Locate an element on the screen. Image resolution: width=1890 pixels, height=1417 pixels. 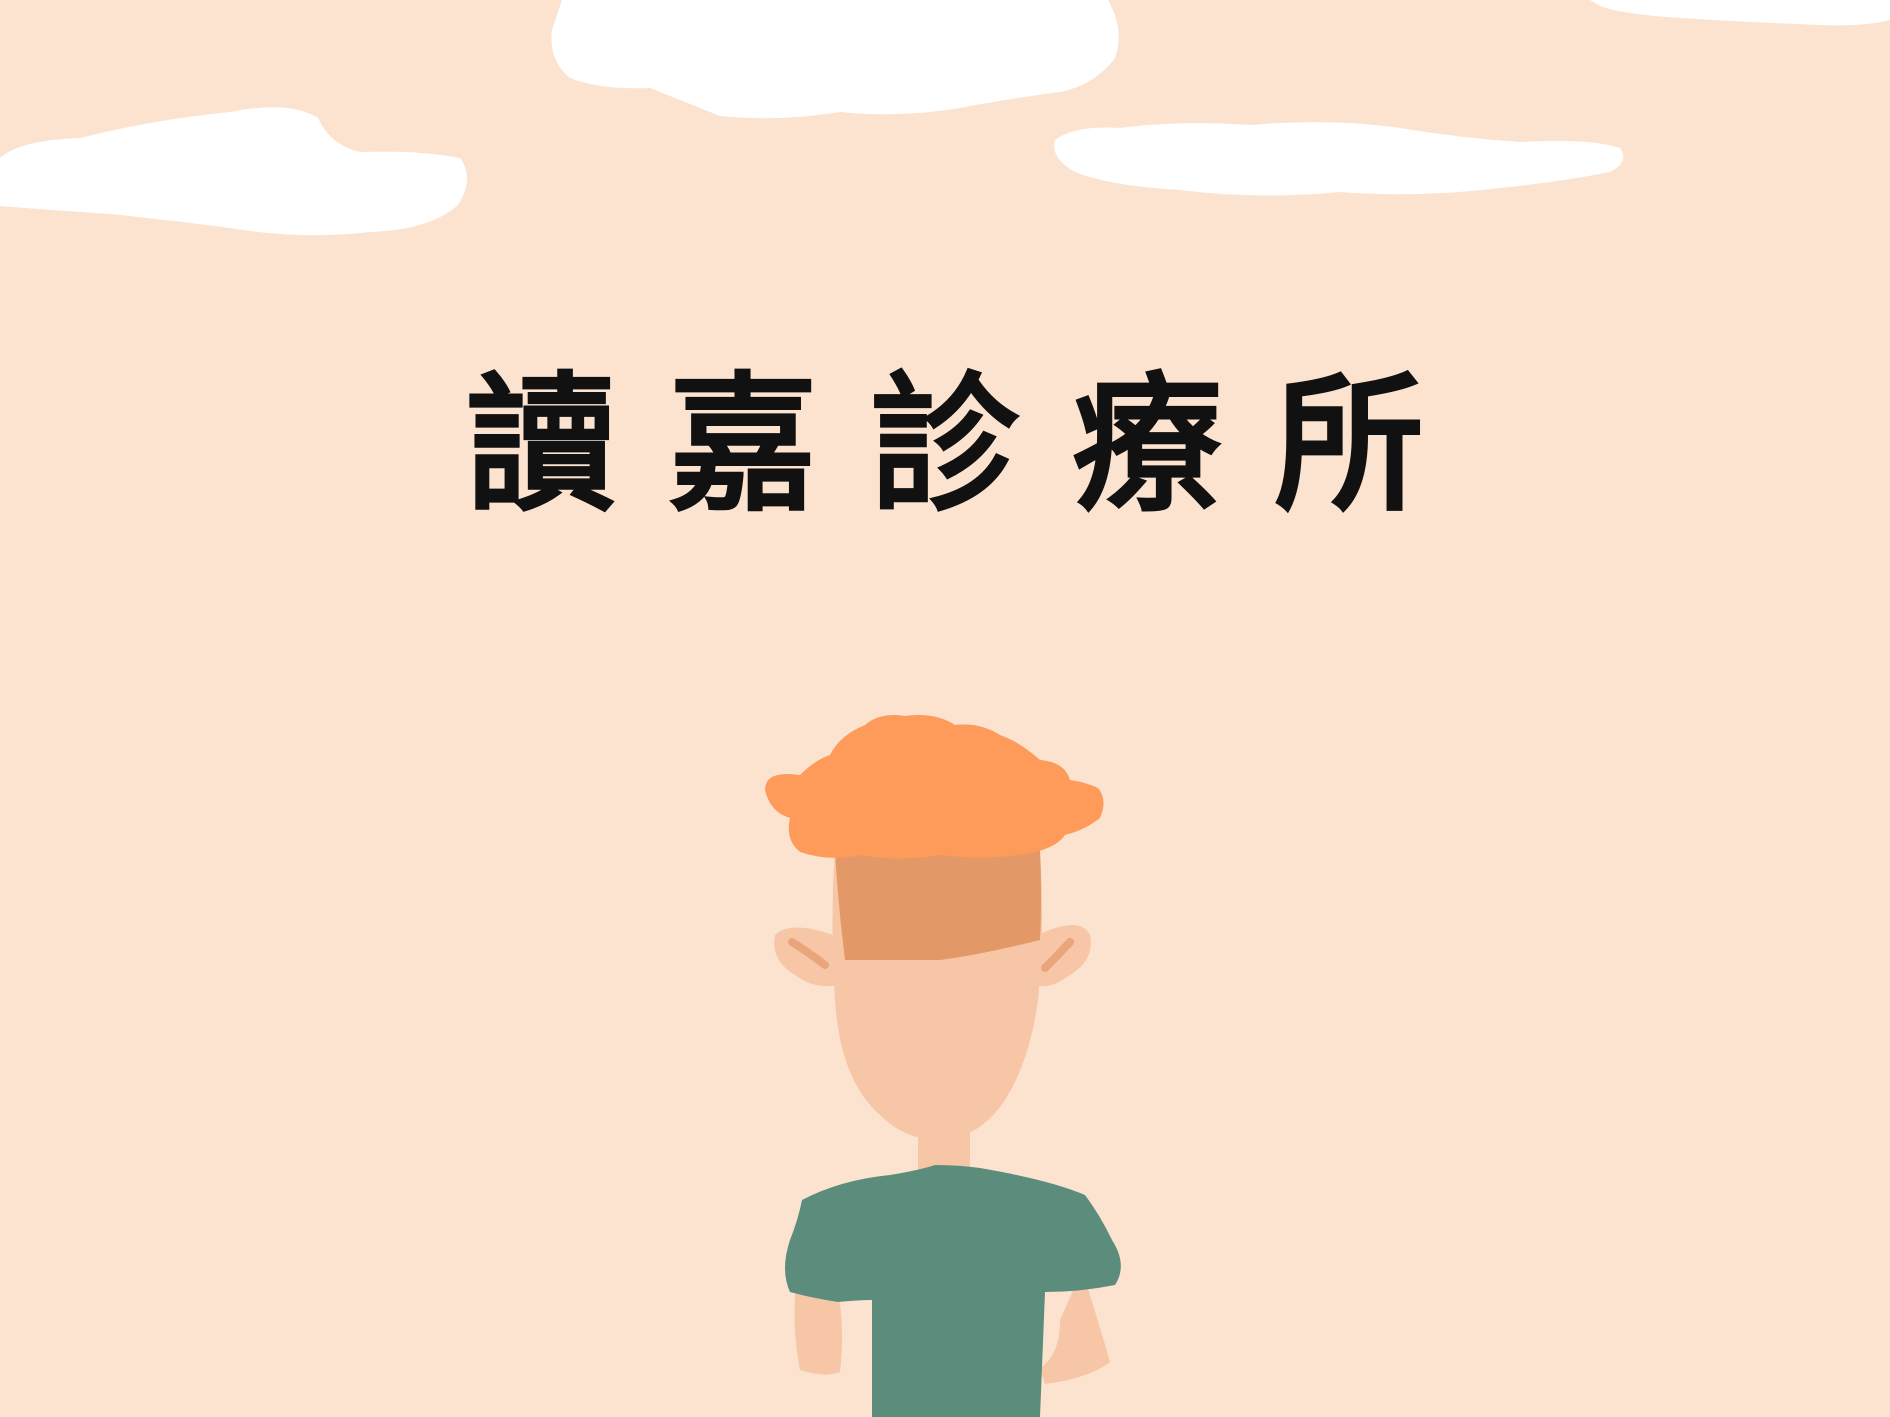
left-ear is located at coordinates (806, 957).